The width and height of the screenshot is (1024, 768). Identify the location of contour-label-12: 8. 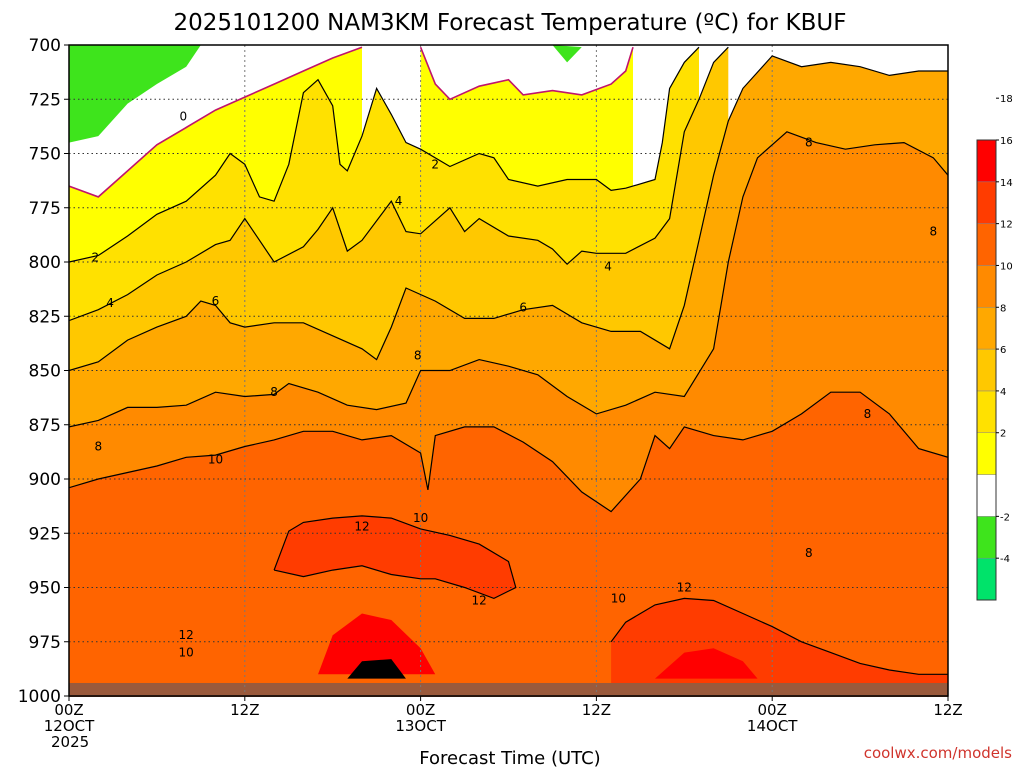
(868, 414).